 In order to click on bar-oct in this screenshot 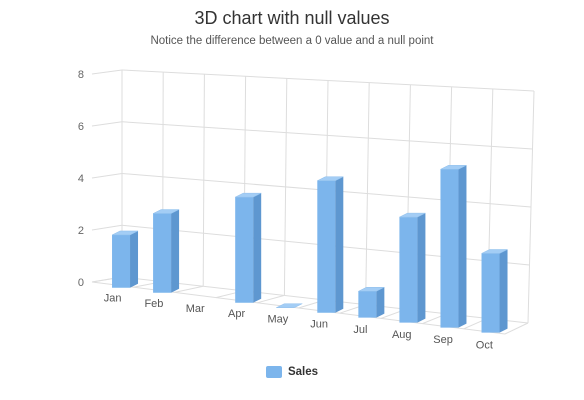, I will do `click(494, 291)`.